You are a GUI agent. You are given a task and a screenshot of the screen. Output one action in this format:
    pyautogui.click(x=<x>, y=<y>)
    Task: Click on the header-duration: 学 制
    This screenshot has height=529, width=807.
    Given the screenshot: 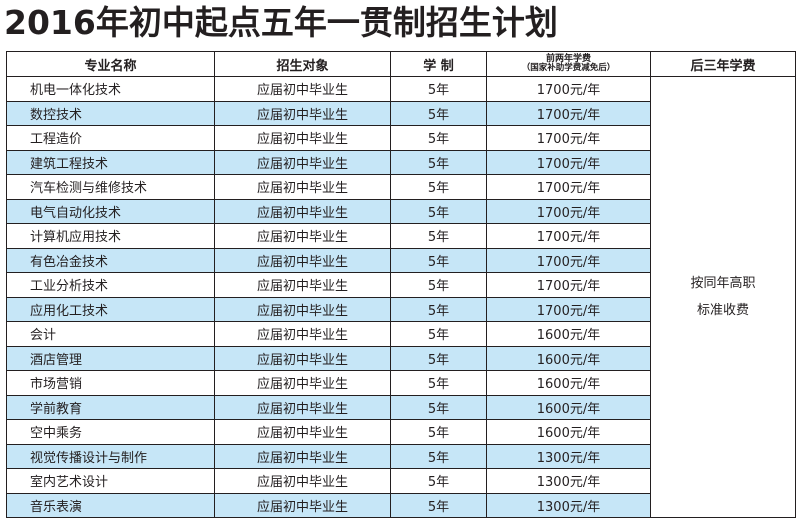 What is the action you would take?
    pyautogui.click(x=438, y=64)
    